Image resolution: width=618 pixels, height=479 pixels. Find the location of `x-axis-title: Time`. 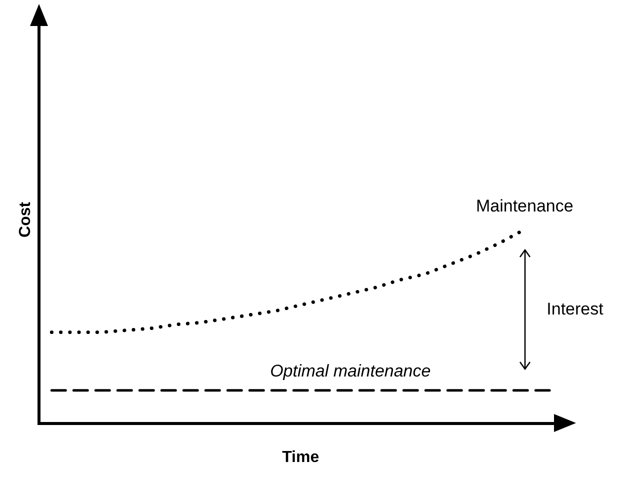

x-axis-title: Time is located at coordinates (301, 457).